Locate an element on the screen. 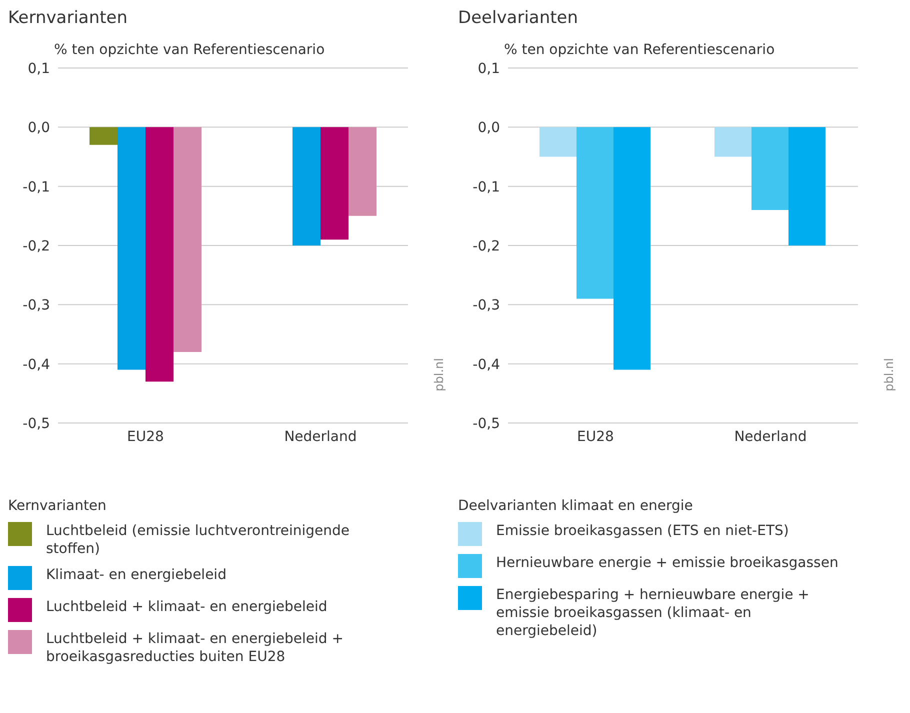 This screenshot has height=713, width=910. legend-label: Luchtbeleid (emissie luchtverontreinigende stoffen) is located at coordinates (198, 540).